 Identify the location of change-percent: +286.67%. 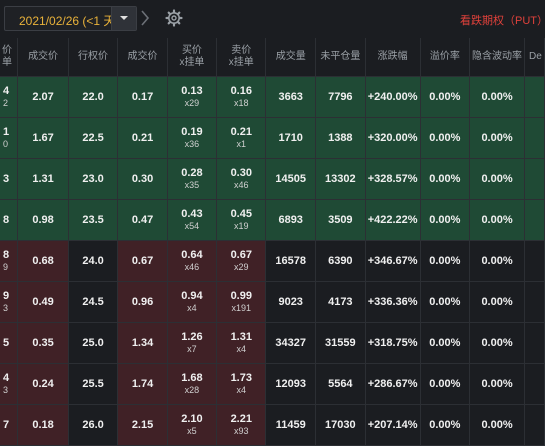
(393, 384).